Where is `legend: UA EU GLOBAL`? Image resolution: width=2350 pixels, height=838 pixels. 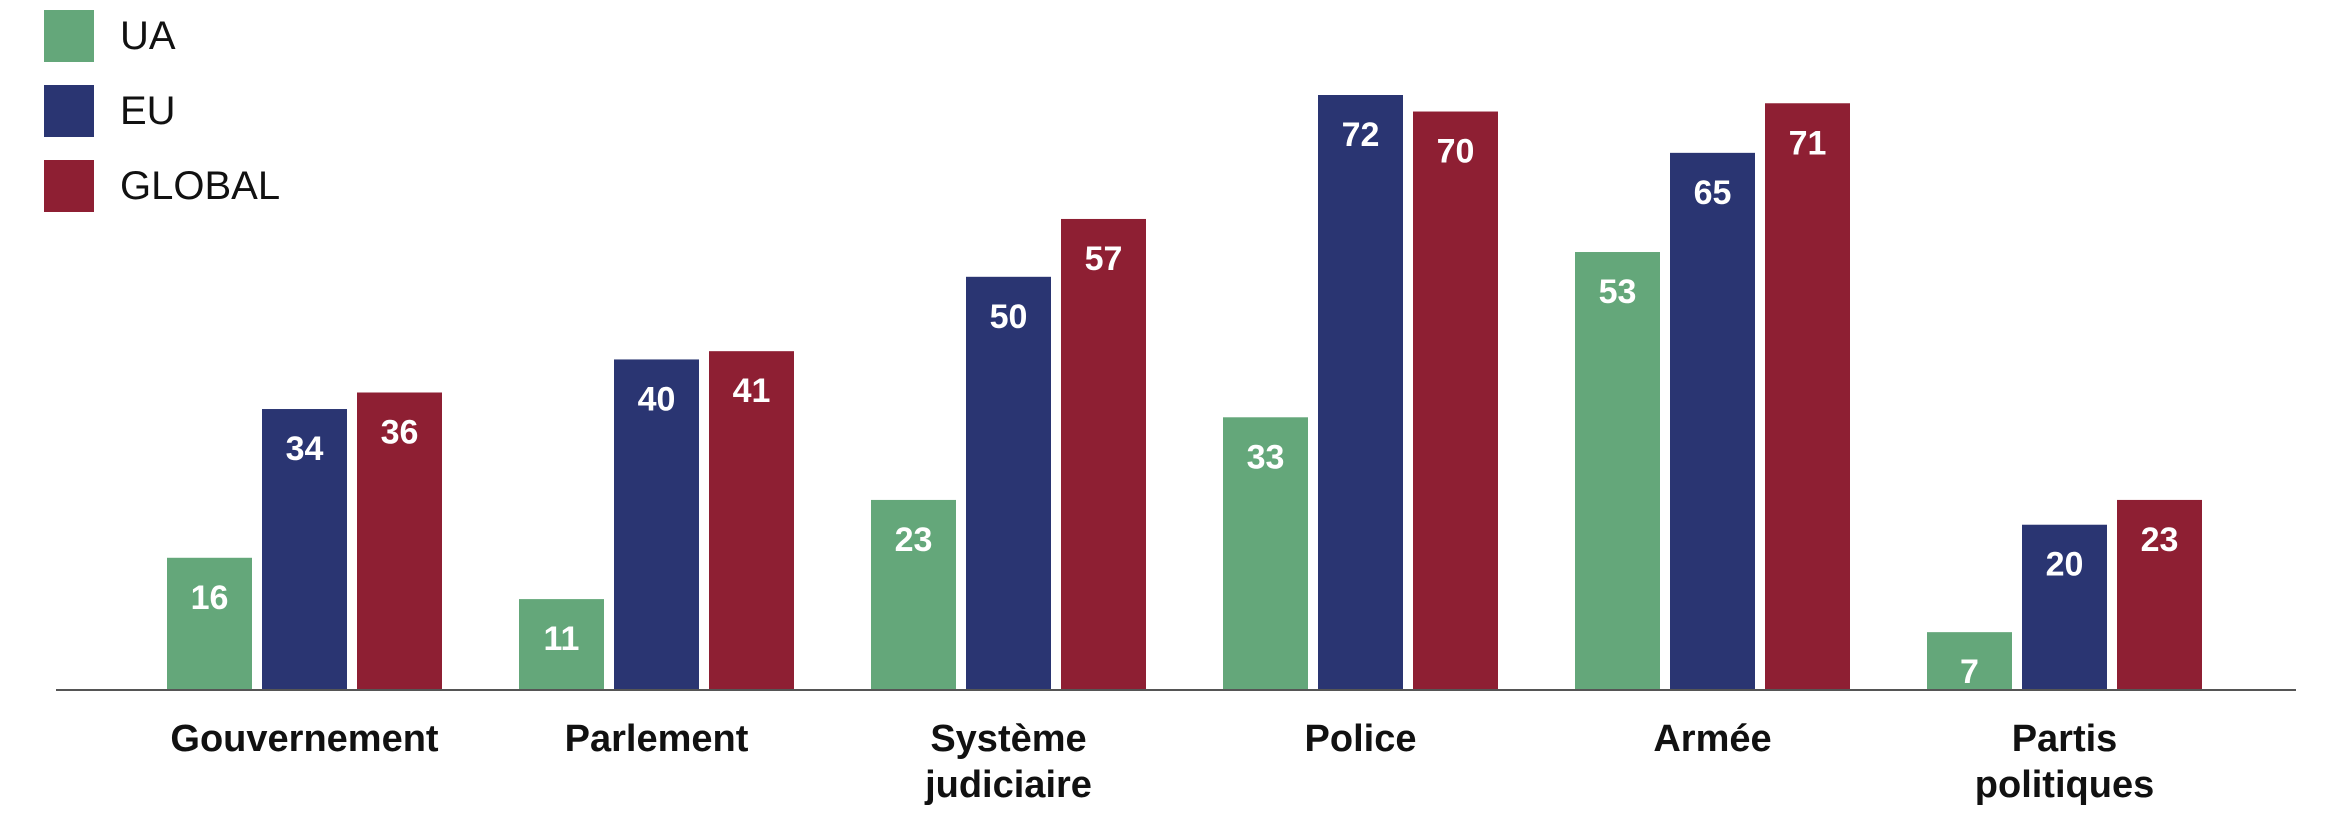 legend: UA EU GLOBAL is located at coordinates (162, 122).